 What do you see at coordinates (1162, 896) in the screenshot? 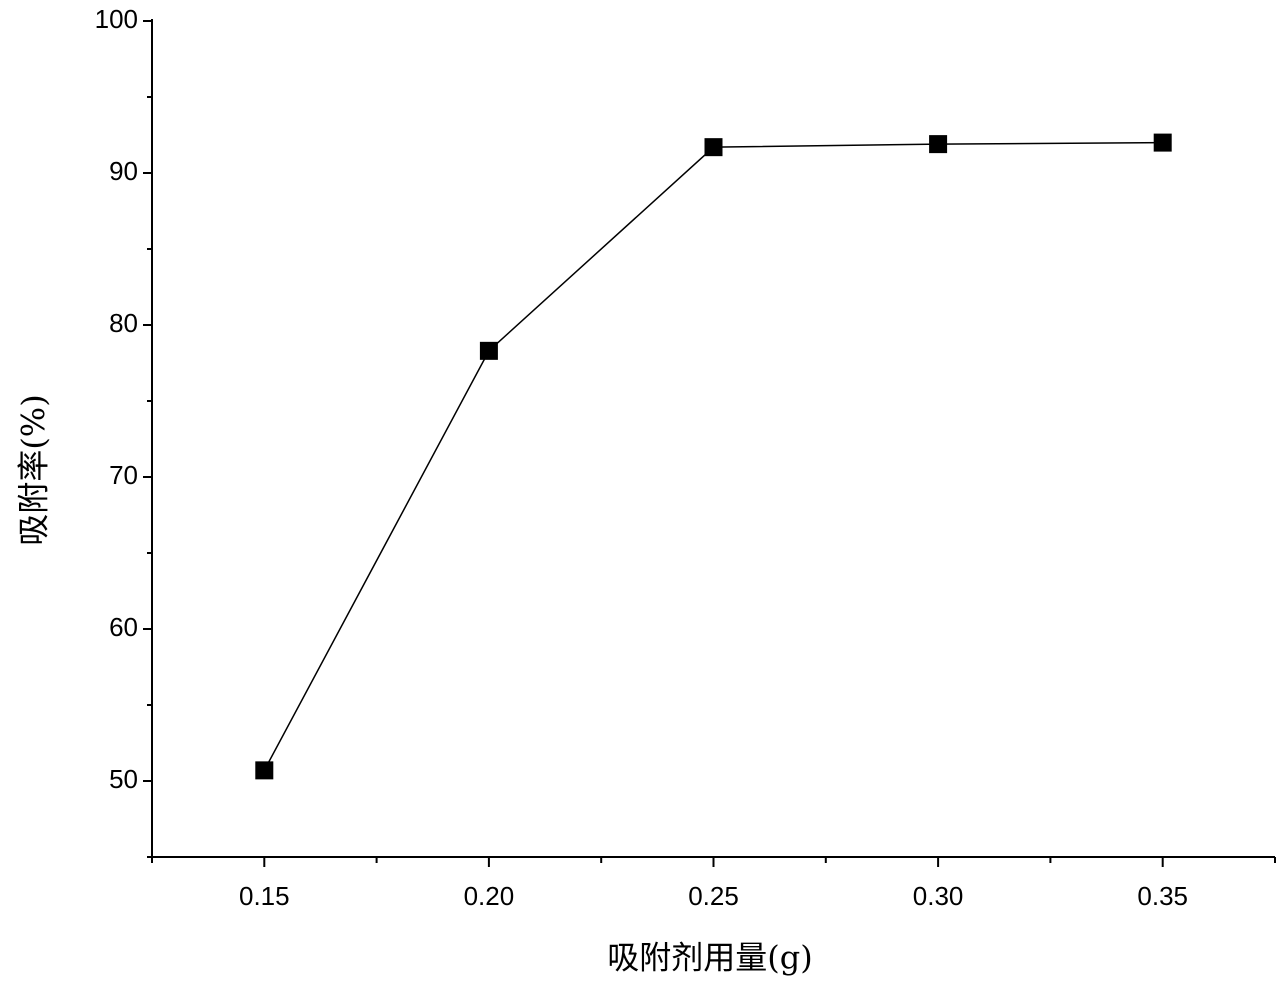
I see `x-tick-label: 0.35` at bounding box center [1162, 896].